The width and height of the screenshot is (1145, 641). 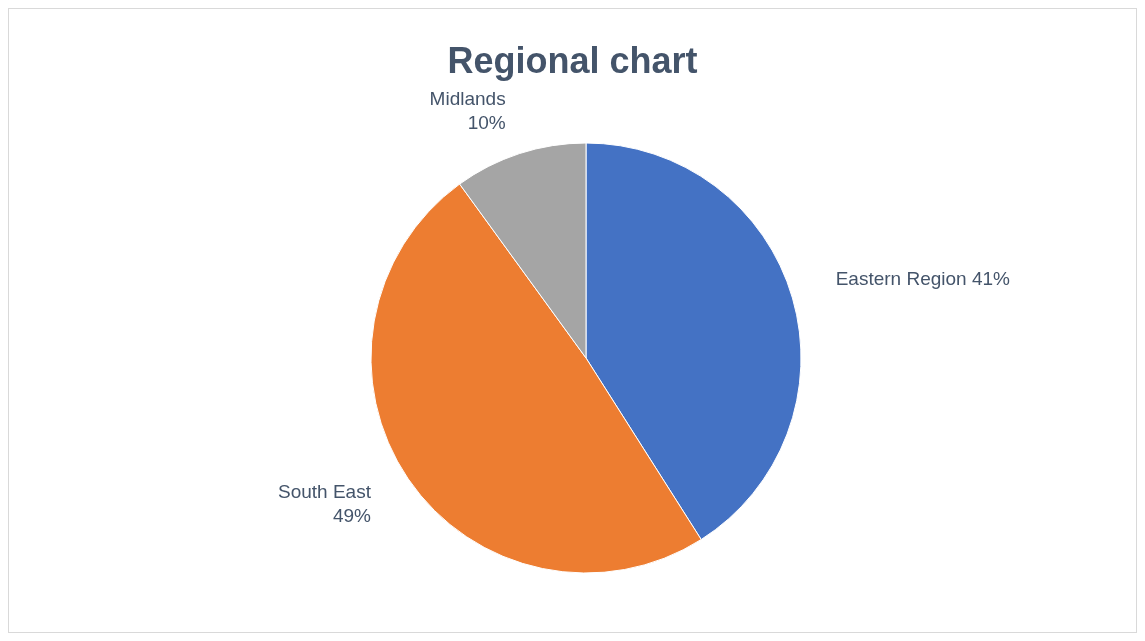 I want to click on data-label: 49%, so click(x=352, y=516).